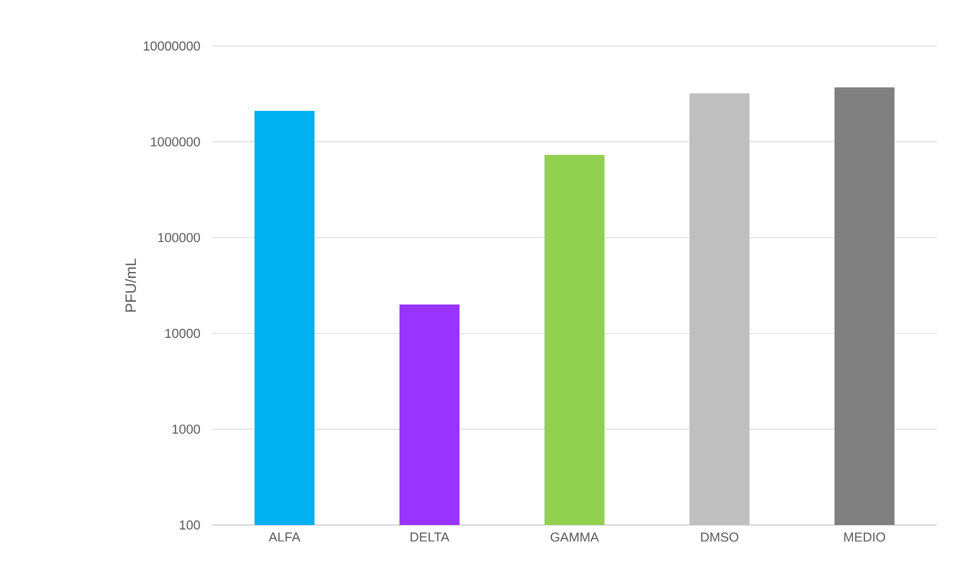  What do you see at coordinates (130, 285) in the screenshot?
I see `y-axis-title: PFU/mL` at bounding box center [130, 285].